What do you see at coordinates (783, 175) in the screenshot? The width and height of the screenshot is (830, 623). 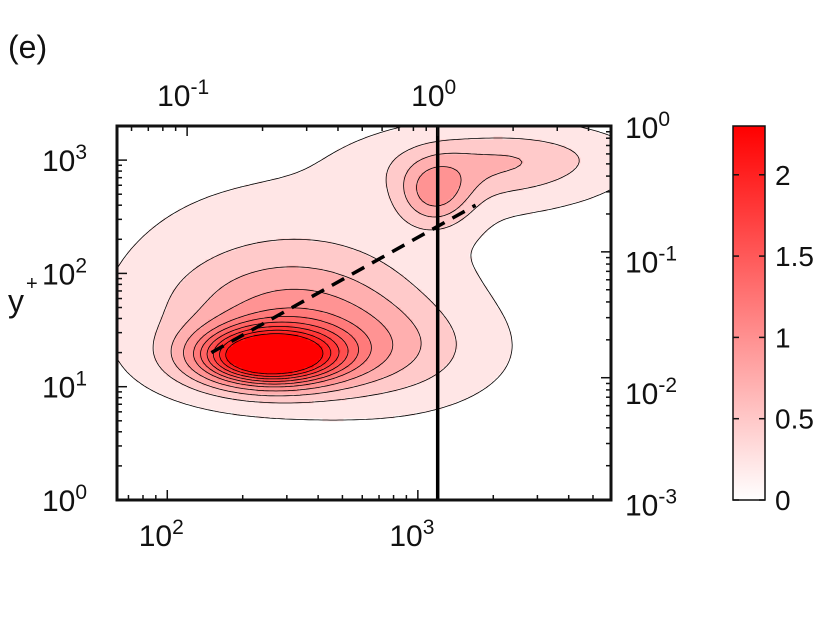 I see `colorbar-tick-label: 2` at bounding box center [783, 175].